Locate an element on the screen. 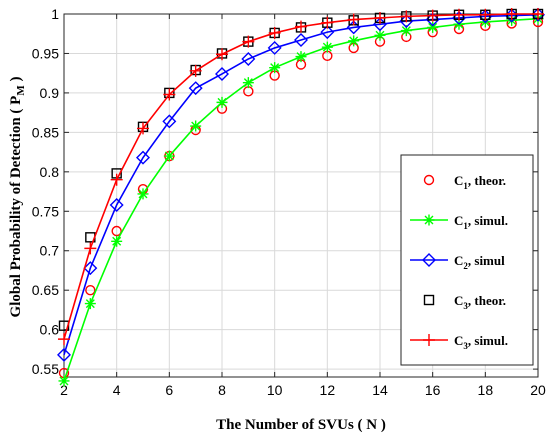 The width and height of the screenshot is (550, 440). y-axis-title: Global Probability of Detection ( PM ) is located at coordinates (17, 197).